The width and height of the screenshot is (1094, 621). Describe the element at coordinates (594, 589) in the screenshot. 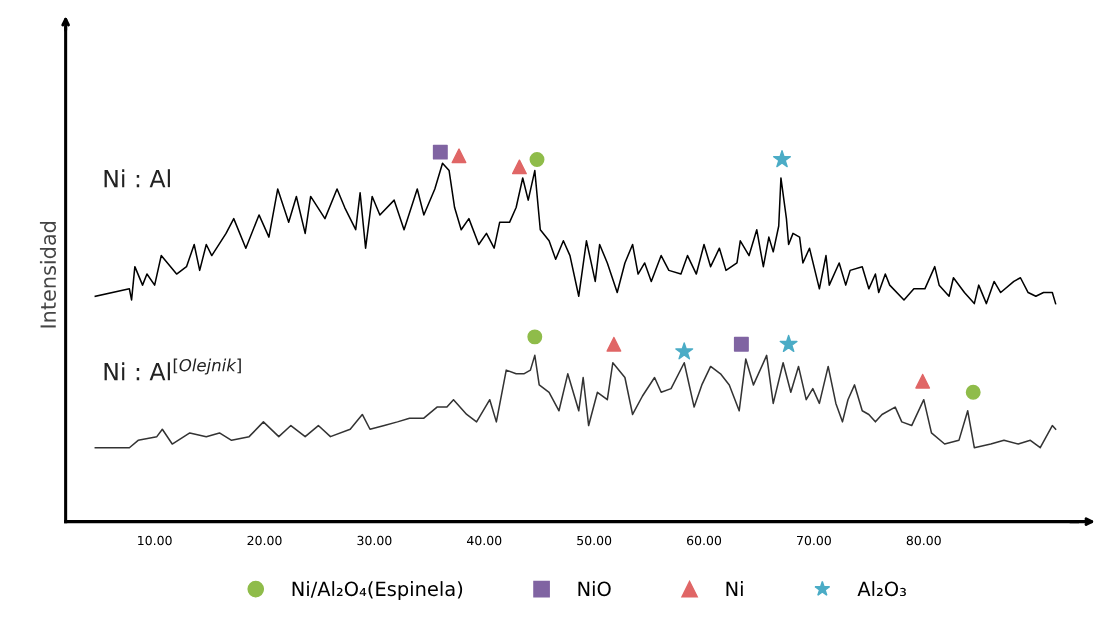

I see `legend-label: NiO` at that location.